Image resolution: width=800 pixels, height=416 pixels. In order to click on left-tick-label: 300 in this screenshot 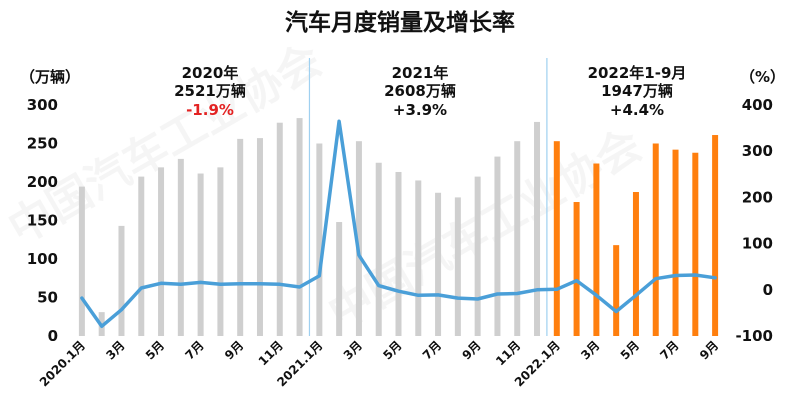, I will do `click(42, 105)`.